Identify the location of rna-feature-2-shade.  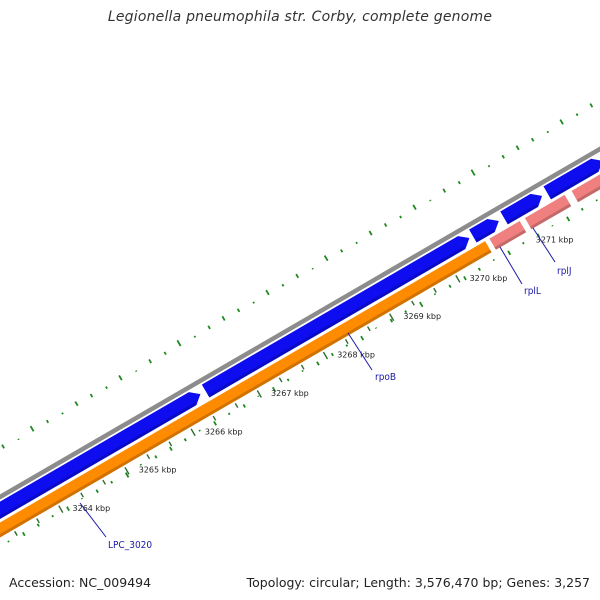
(550, 216).